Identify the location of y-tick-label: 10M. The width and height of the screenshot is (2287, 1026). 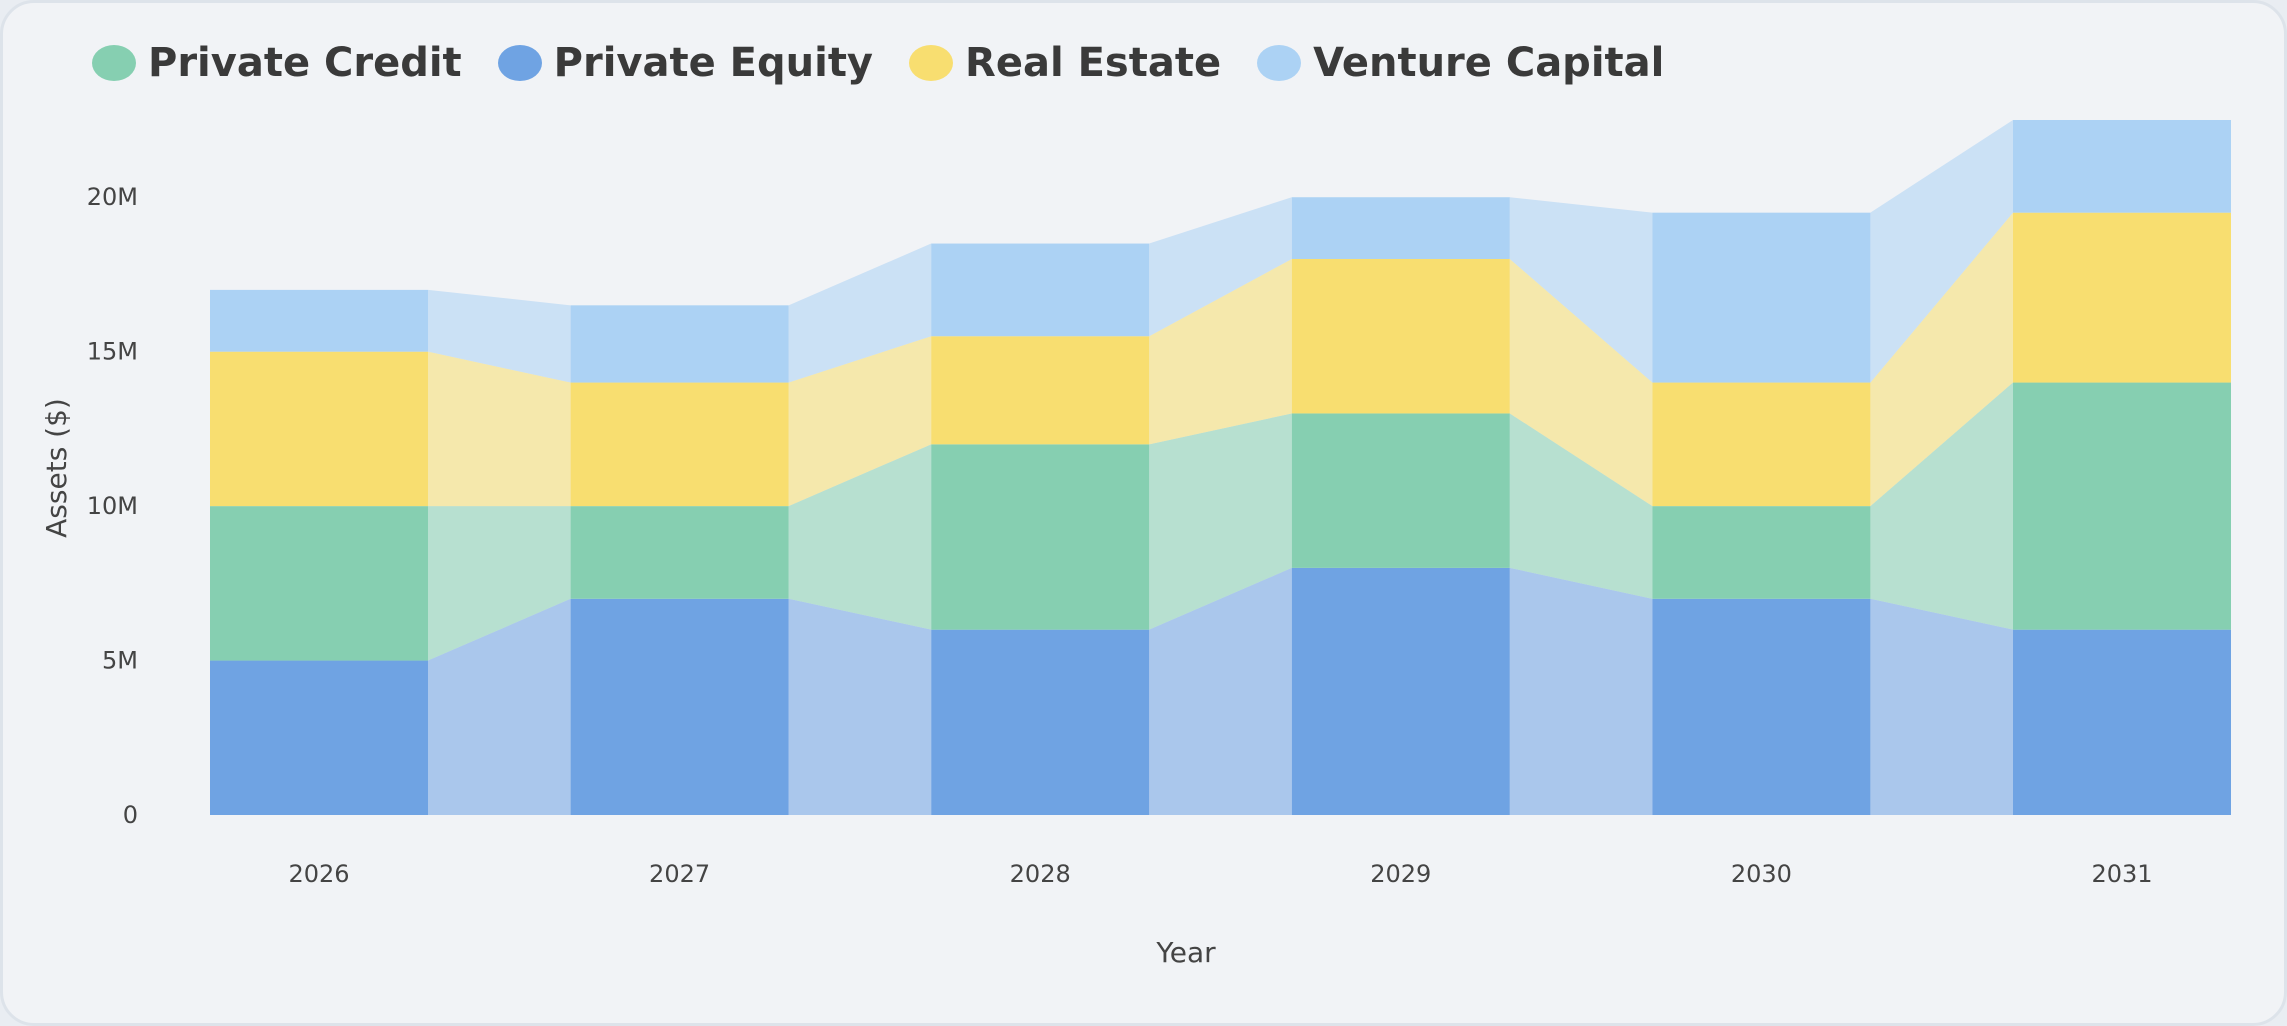
(112, 506).